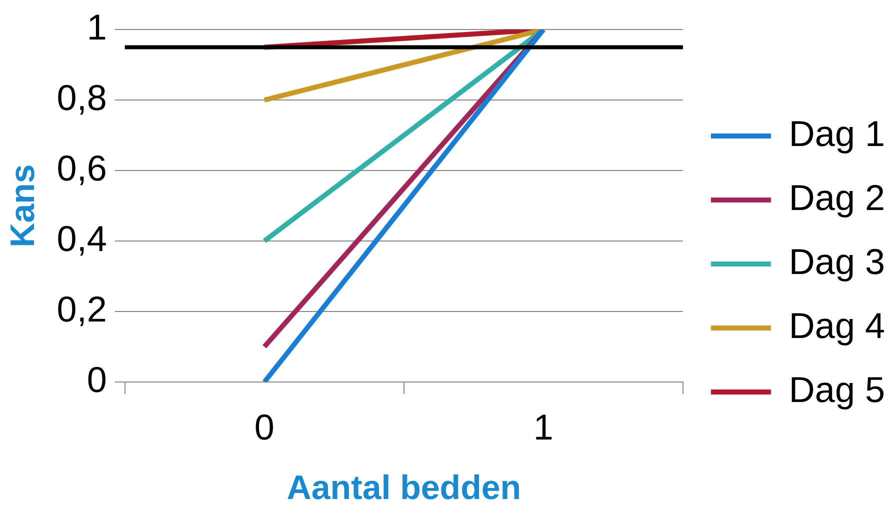  I want to click on legend-label: Dag 3, so click(837, 261).